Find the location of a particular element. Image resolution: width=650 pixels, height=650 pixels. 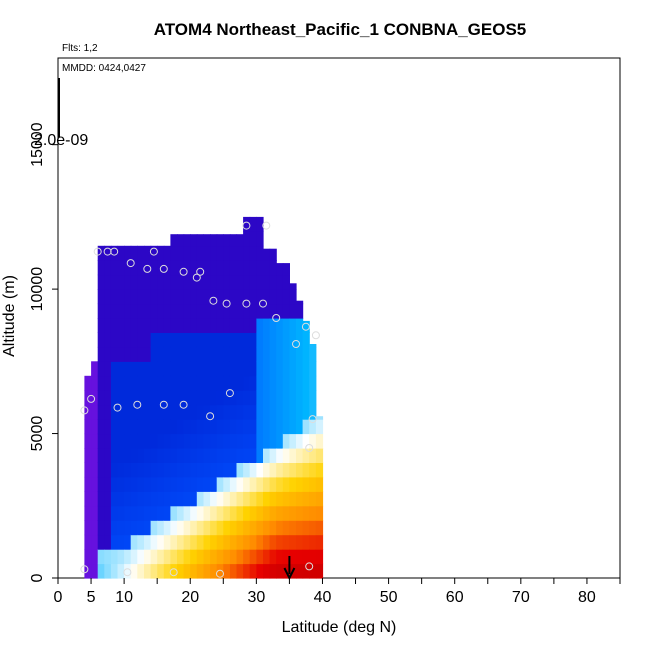

chart-title: ATOM4 Northeast_Pacific_1 CONBNA_GEOS5 is located at coordinates (340, 29).